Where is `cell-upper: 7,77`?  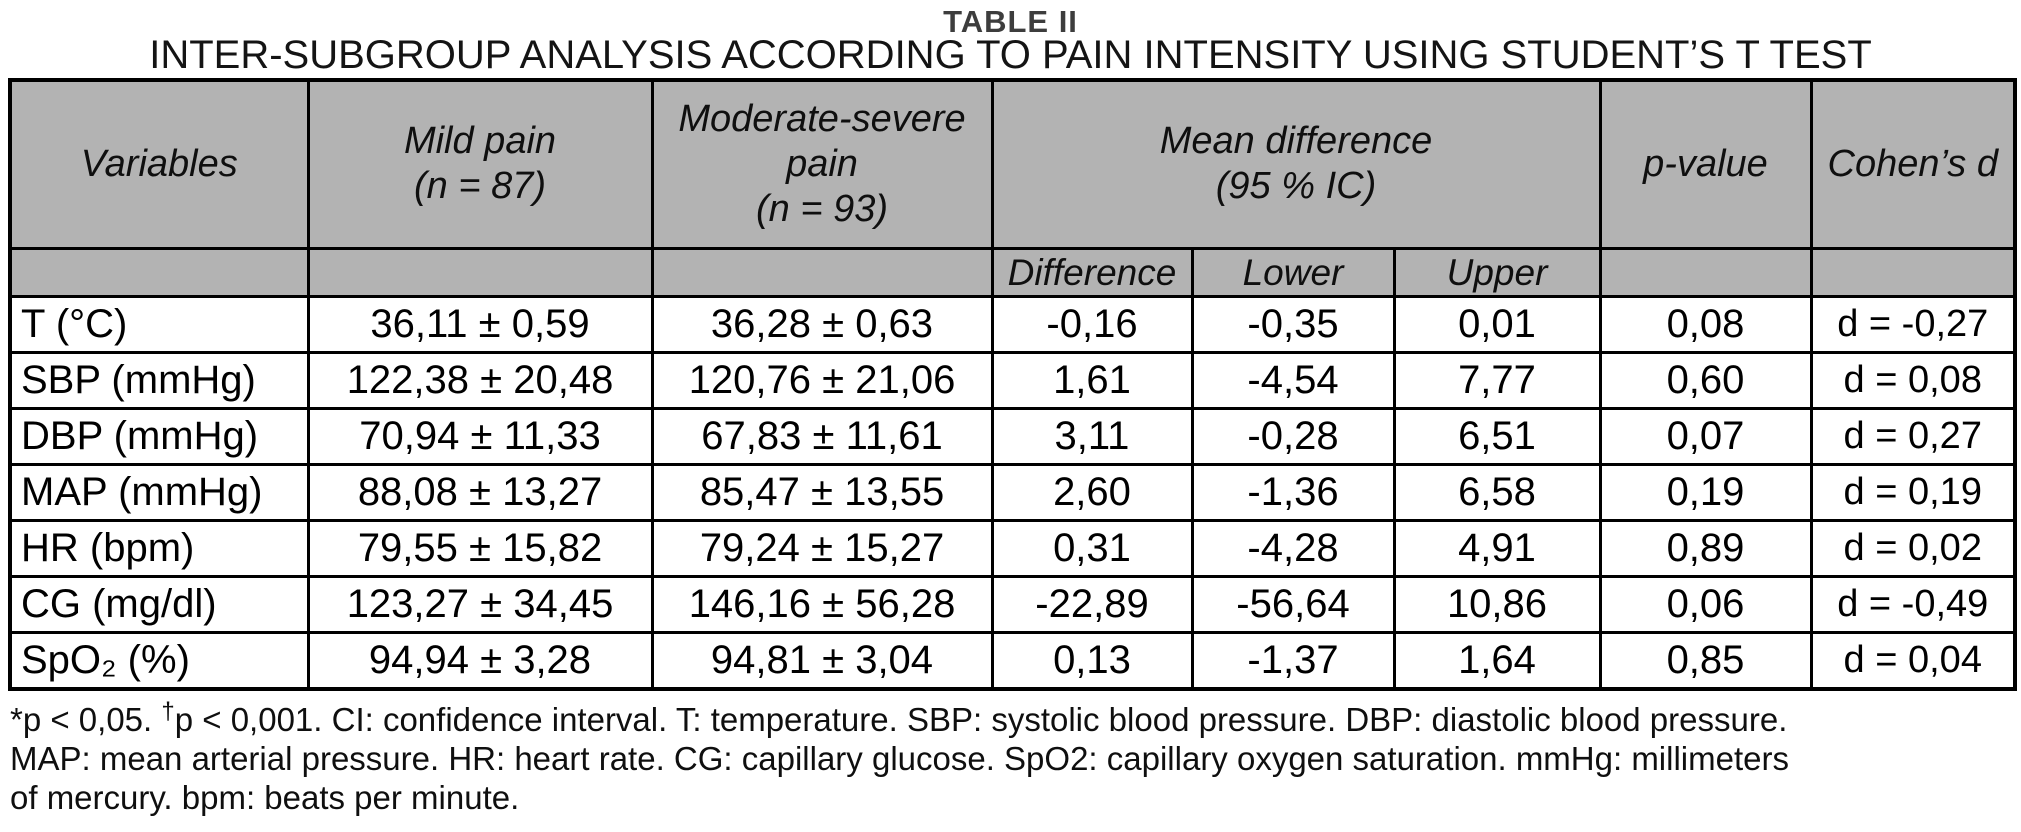
cell-upper: 7,77 is located at coordinates (1497, 381).